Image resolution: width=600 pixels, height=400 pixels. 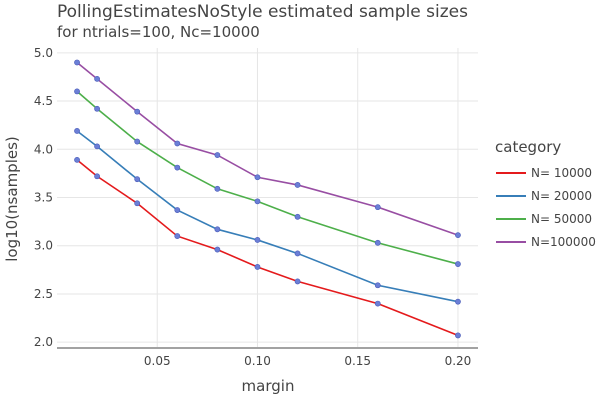 What do you see at coordinates (257, 361) in the screenshot?
I see `x-tick-label: 0.10` at bounding box center [257, 361].